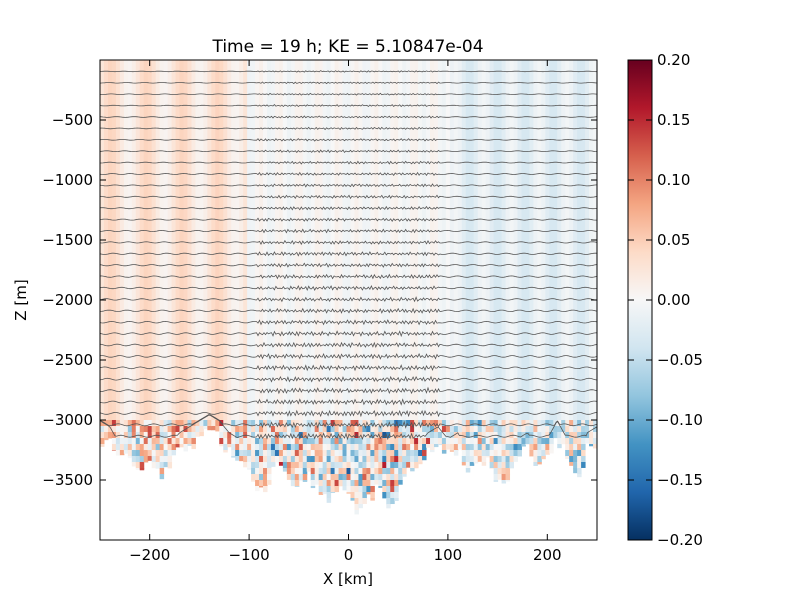 Image resolution: width=800 pixels, height=604 pixels. Describe the element at coordinates (67, 180) in the screenshot. I see `y-tick-label: −1000` at that location.